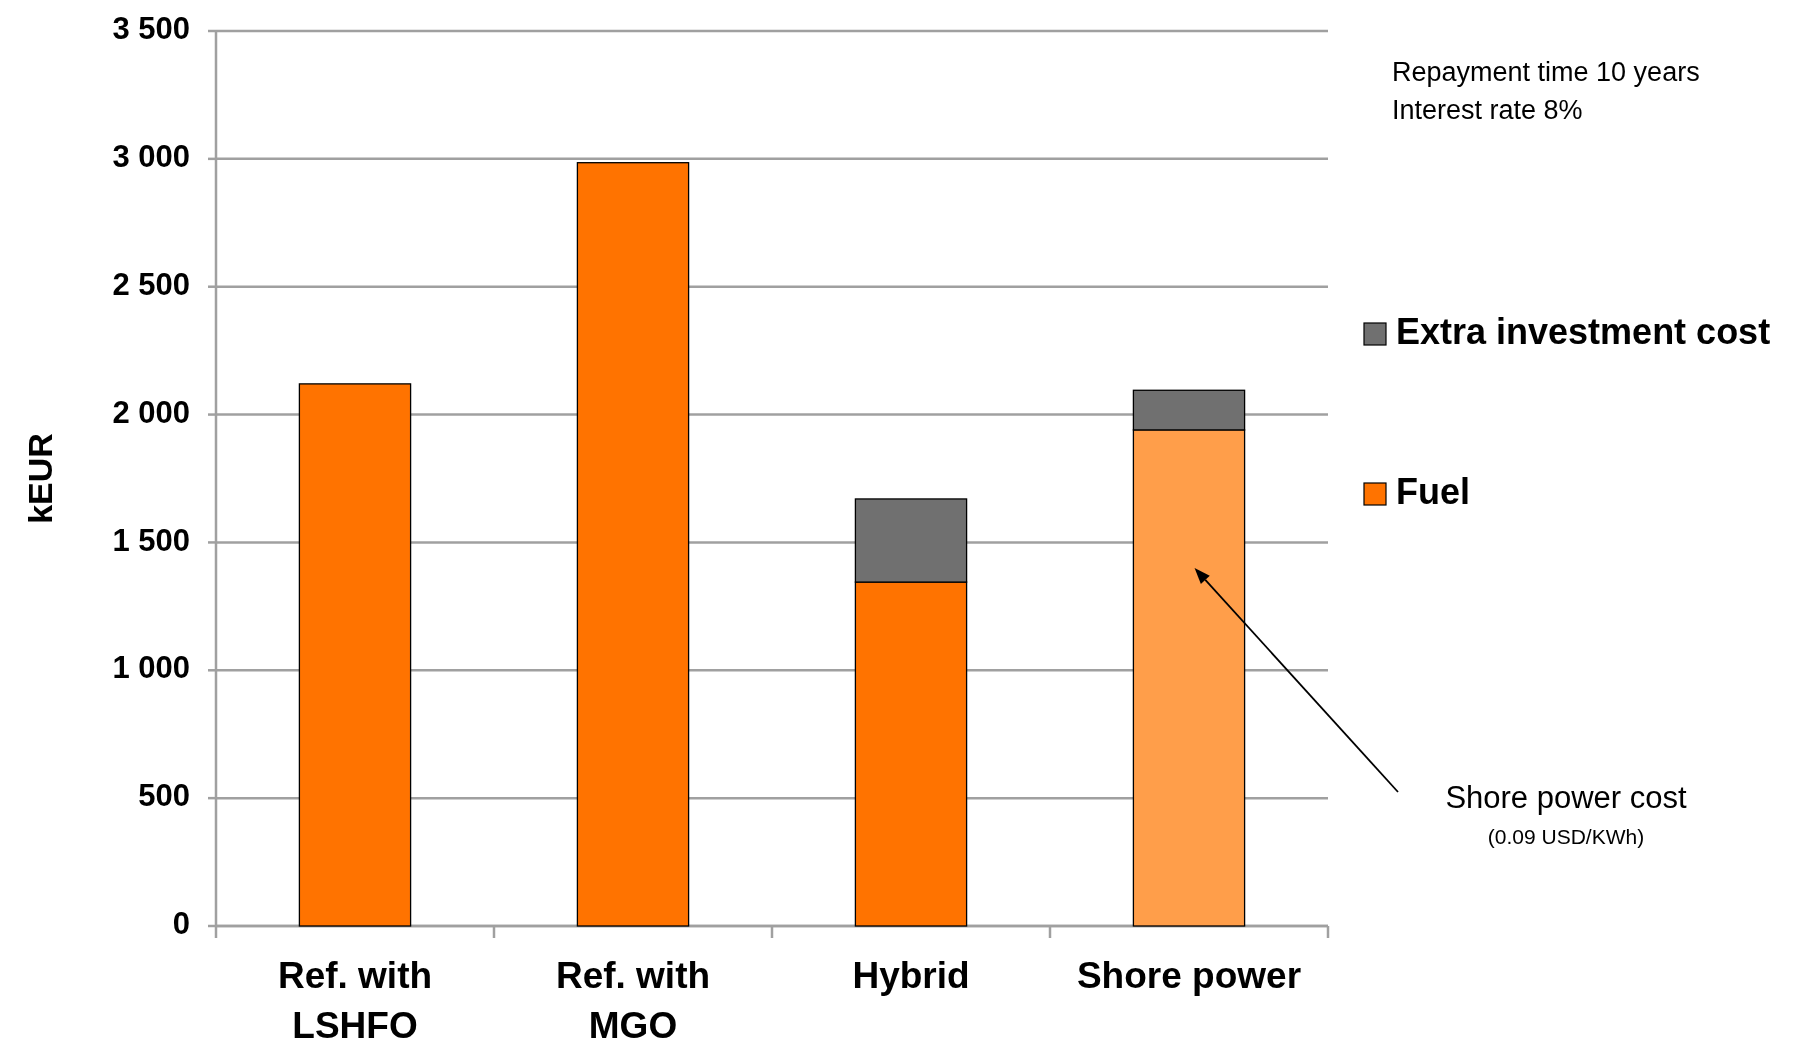 The width and height of the screenshot is (1812, 1056). I want to click on x-tick-label: Shore power, so click(1189, 975).